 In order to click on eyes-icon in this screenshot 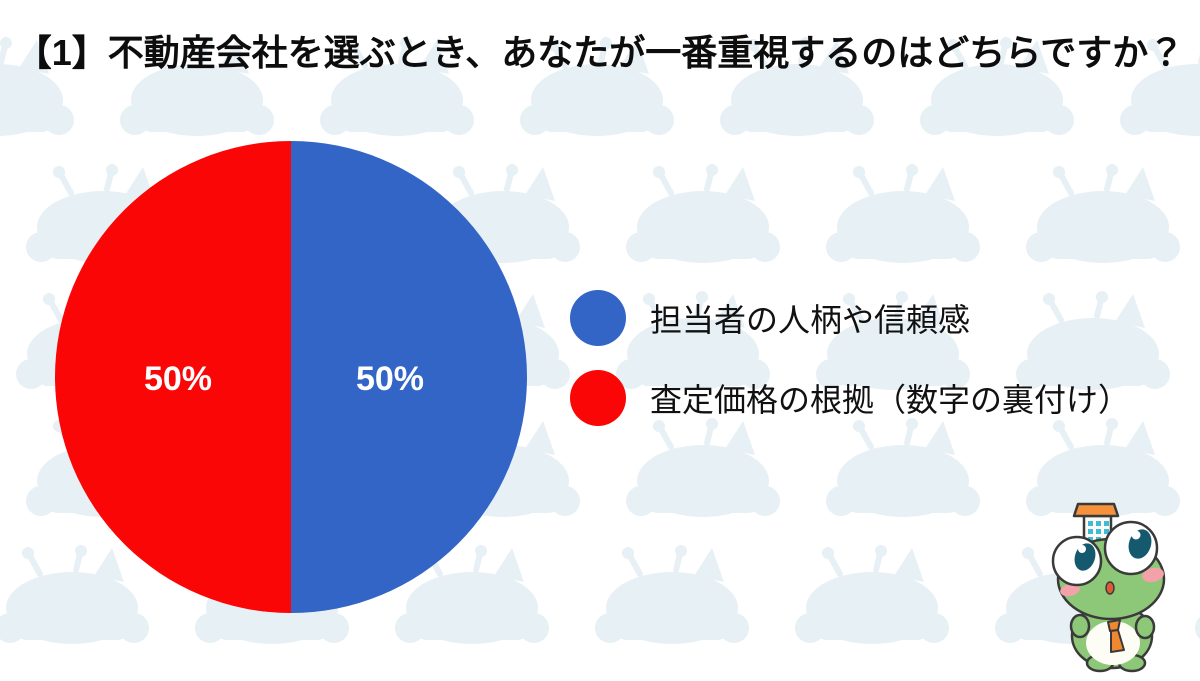, I will do `click(1105, 553)`.